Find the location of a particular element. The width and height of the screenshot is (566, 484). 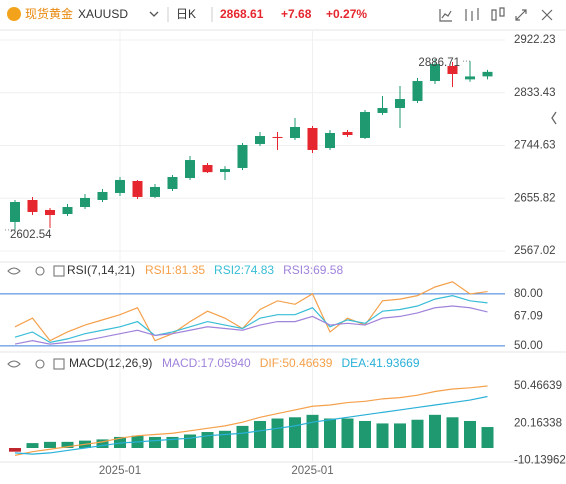

toolbar: 现货黄金 XAUUSD 日K 2868.61 +7.68 +0.27% is located at coordinates (283, 18).